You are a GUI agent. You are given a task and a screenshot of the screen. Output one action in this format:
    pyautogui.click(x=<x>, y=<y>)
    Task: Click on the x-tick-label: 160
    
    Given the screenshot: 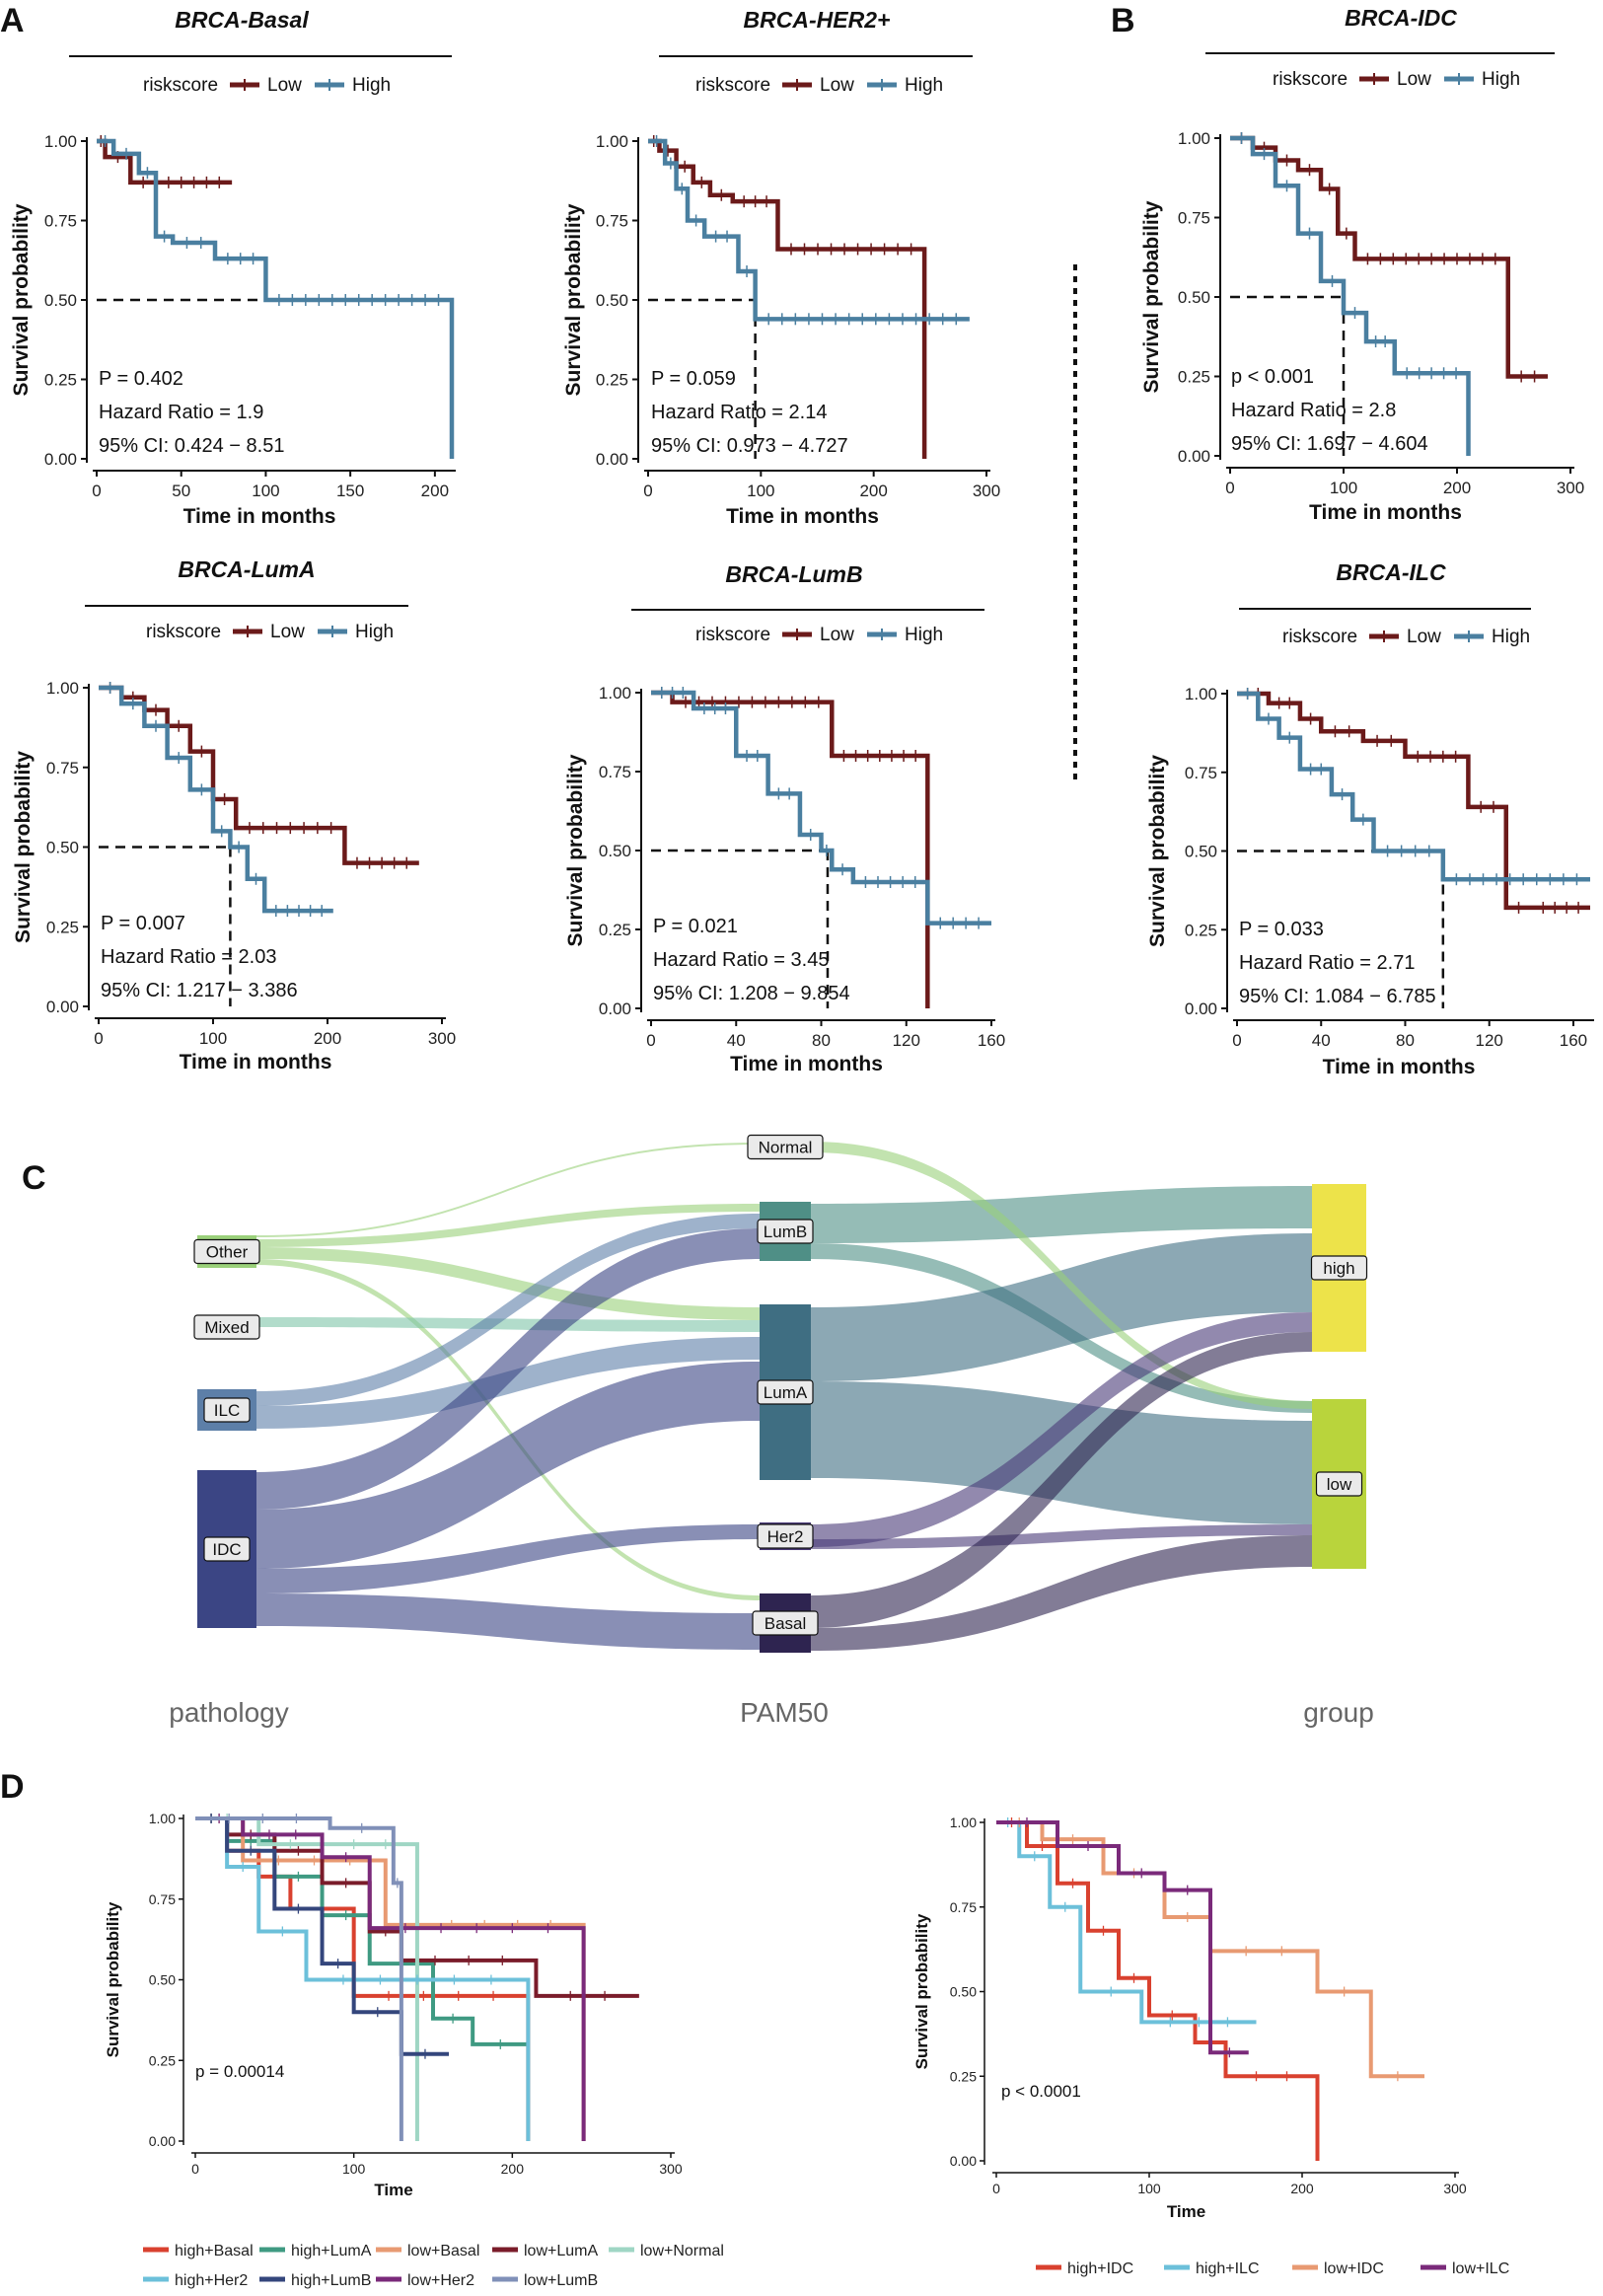 What is the action you would take?
    pyautogui.click(x=992, y=1040)
    